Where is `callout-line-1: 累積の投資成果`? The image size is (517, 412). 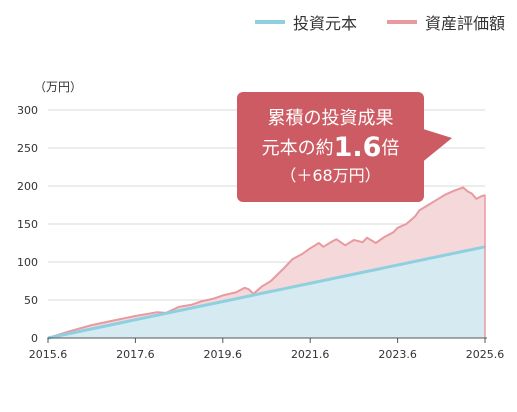
callout-line-1: 累積の投資成果 is located at coordinates (330, 118).